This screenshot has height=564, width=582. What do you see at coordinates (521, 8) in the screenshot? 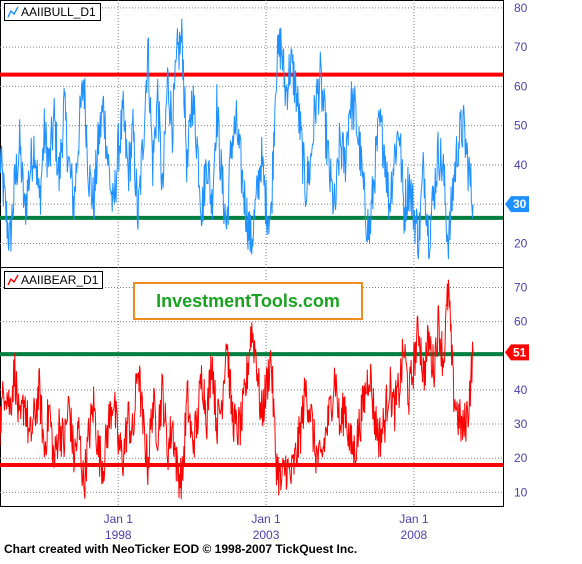
I see `y-tick-label: 80` at bounding box center [521, 8].